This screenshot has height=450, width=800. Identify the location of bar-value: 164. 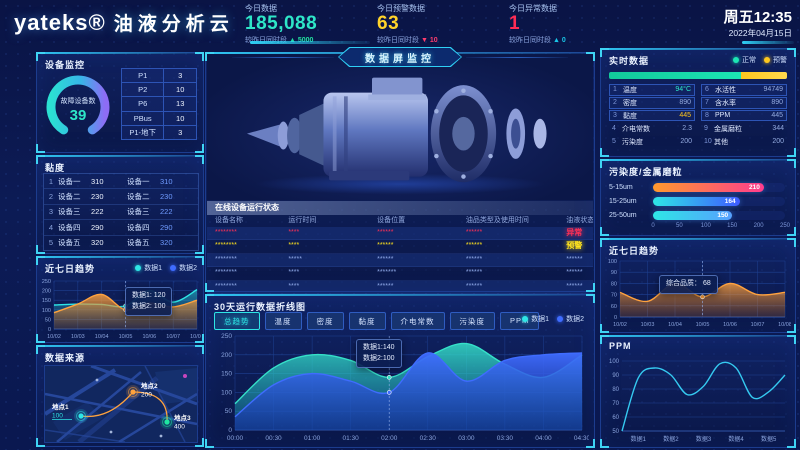
(730, 201).